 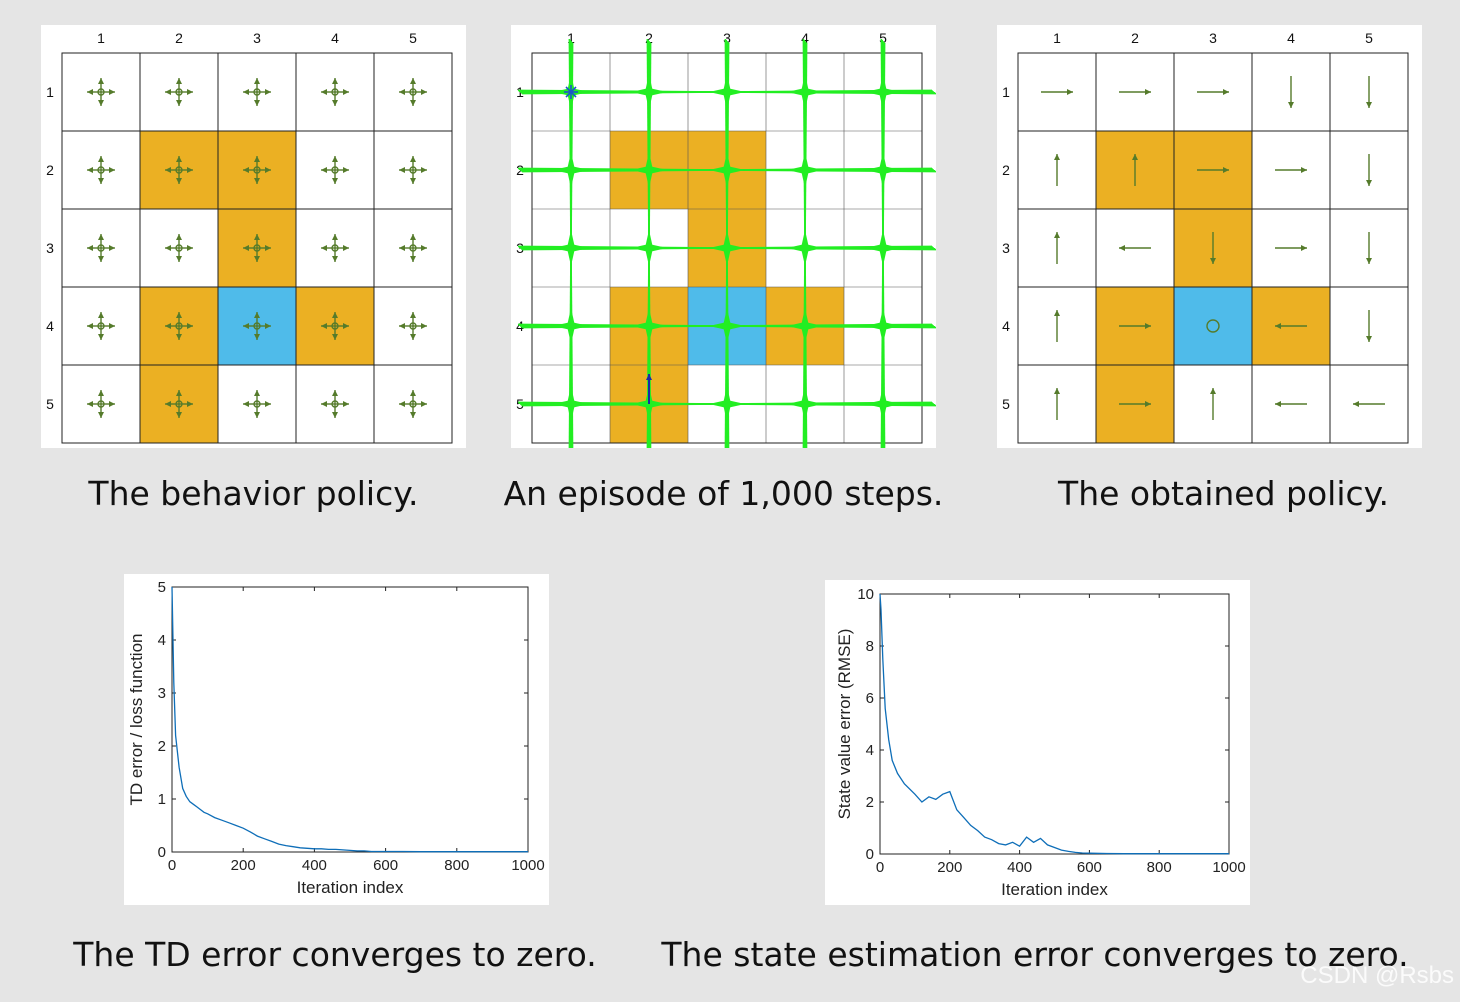 What do you see at coordinates (456, 865) in the screenshot?
I see `x-tick-label: 800` at bounding box center [456, 865].